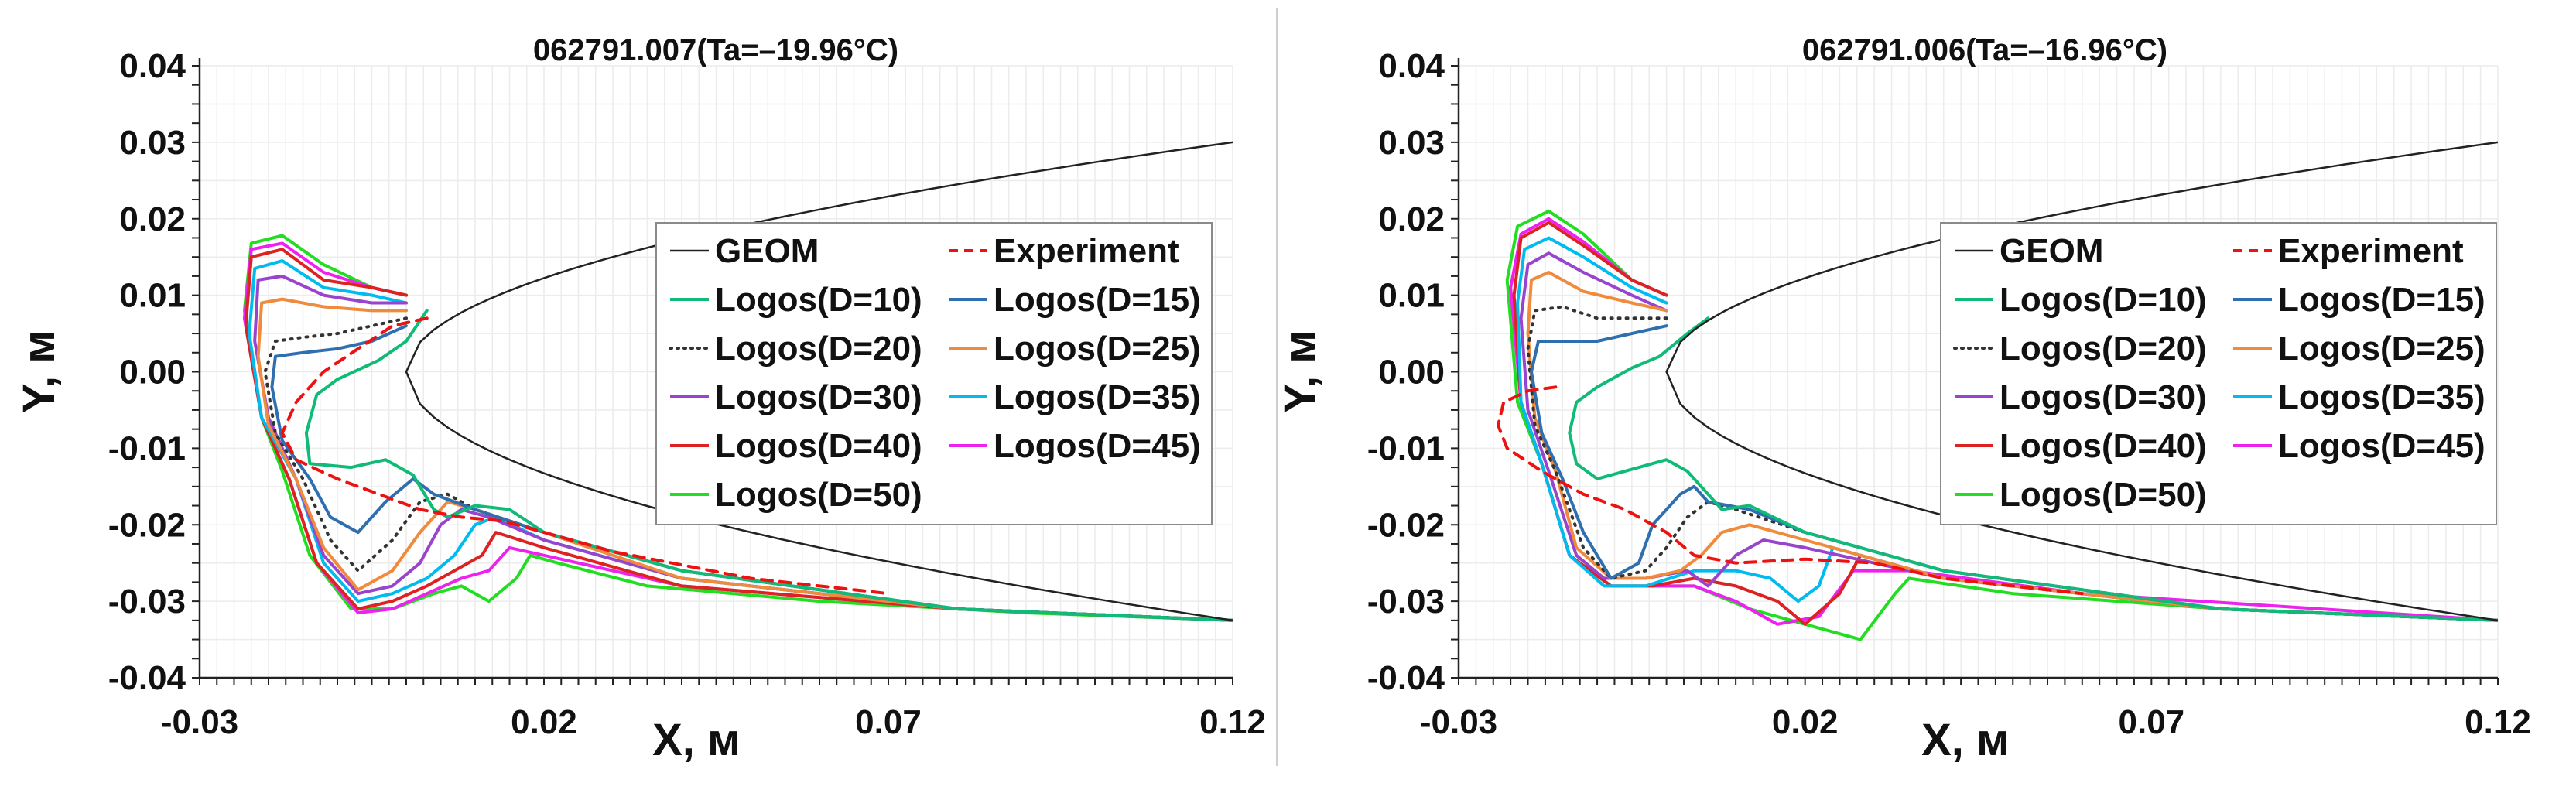  Describe the element at coordinates (716, 50) in the screenshot. I see `chart-title: 062791.007(Ta=–19.96°C)` at that location.